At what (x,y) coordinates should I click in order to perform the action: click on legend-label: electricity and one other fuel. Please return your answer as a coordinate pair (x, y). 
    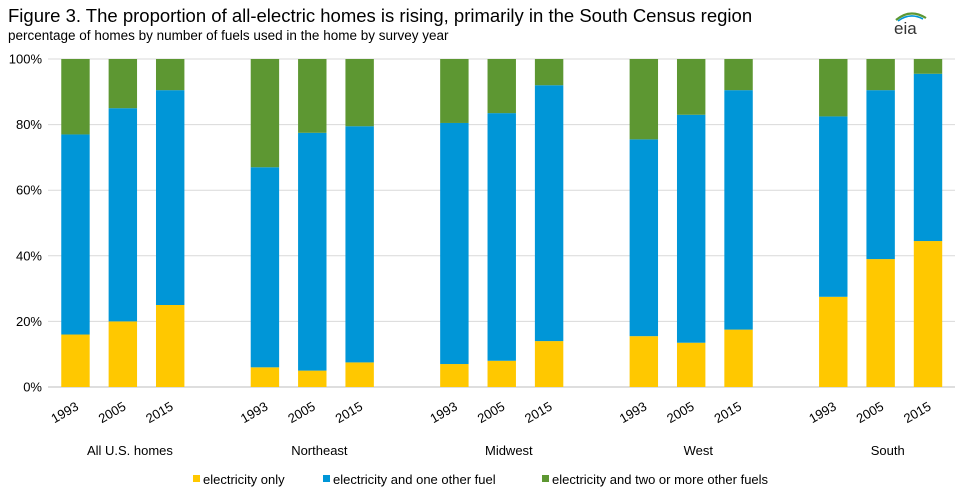
    Looking at the image, I should click on (414, 479).